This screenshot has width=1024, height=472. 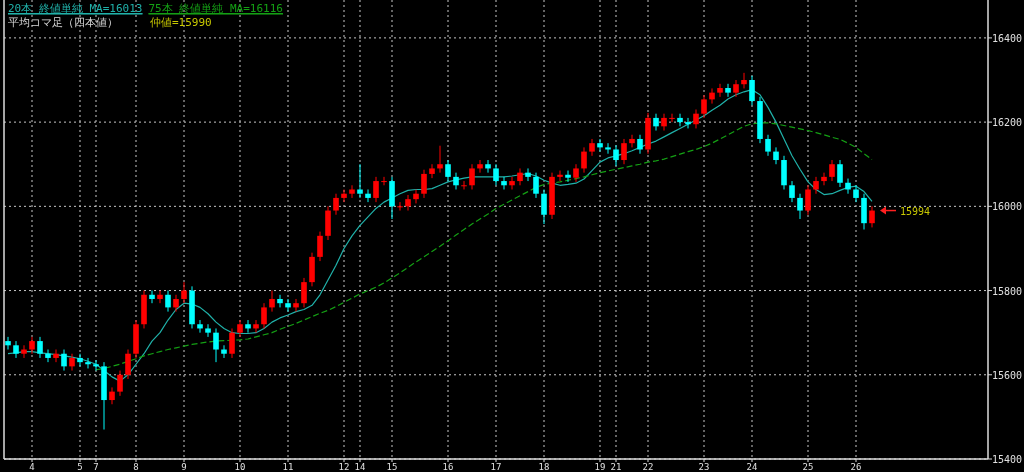 What do you see at coordinates (752, 467) in the screenshot?
I see `x-tick-label: 24` at bounding box center [752, 467].